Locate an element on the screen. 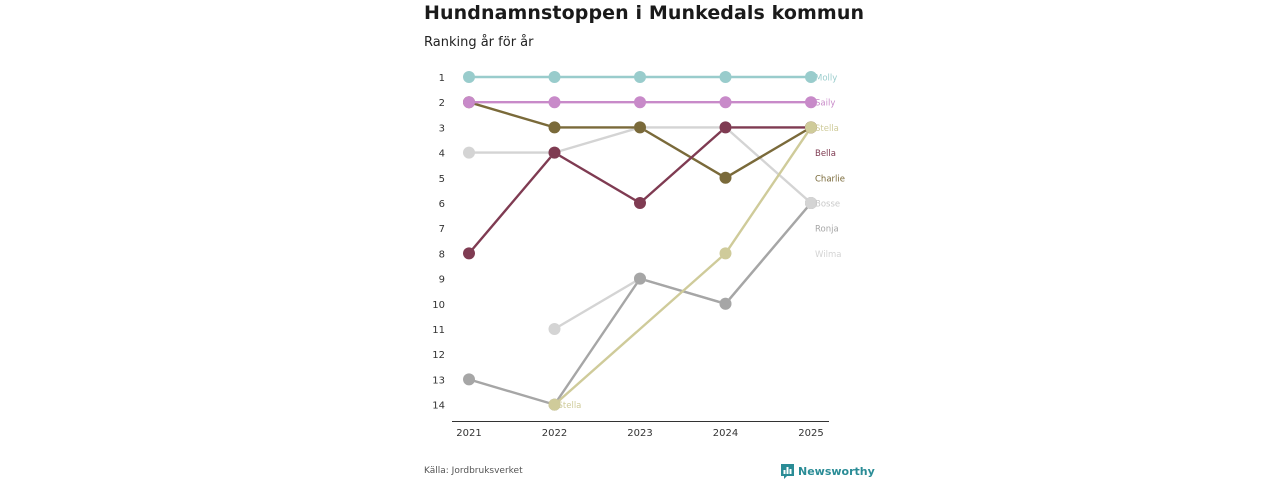 The width and height of the screenshot is (1280, 480). y-tick-label: 9 is located at coordinates (442, 280).